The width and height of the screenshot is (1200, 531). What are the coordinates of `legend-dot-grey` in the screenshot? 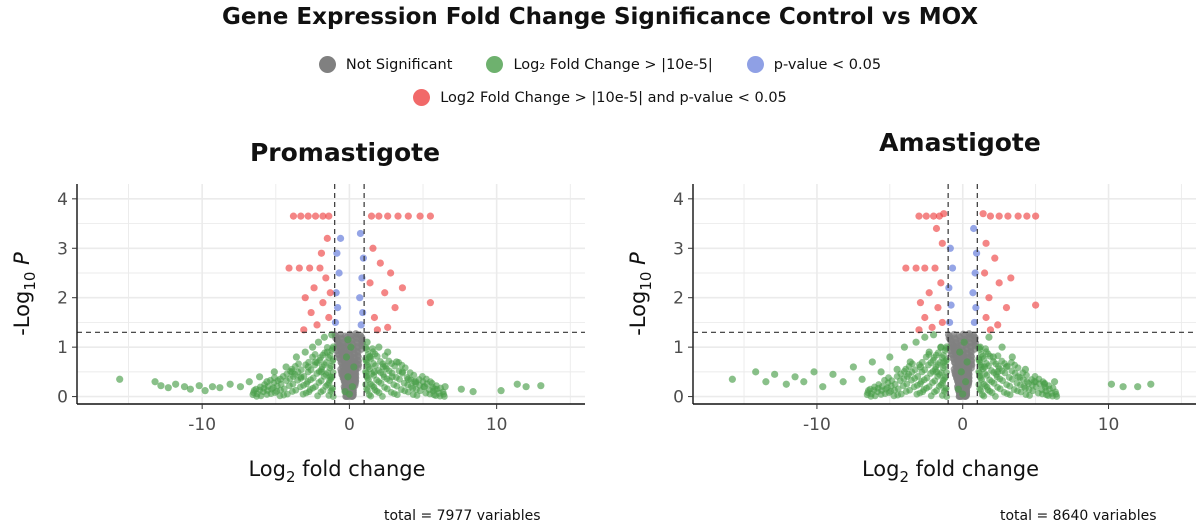 It's located at (327, 64).